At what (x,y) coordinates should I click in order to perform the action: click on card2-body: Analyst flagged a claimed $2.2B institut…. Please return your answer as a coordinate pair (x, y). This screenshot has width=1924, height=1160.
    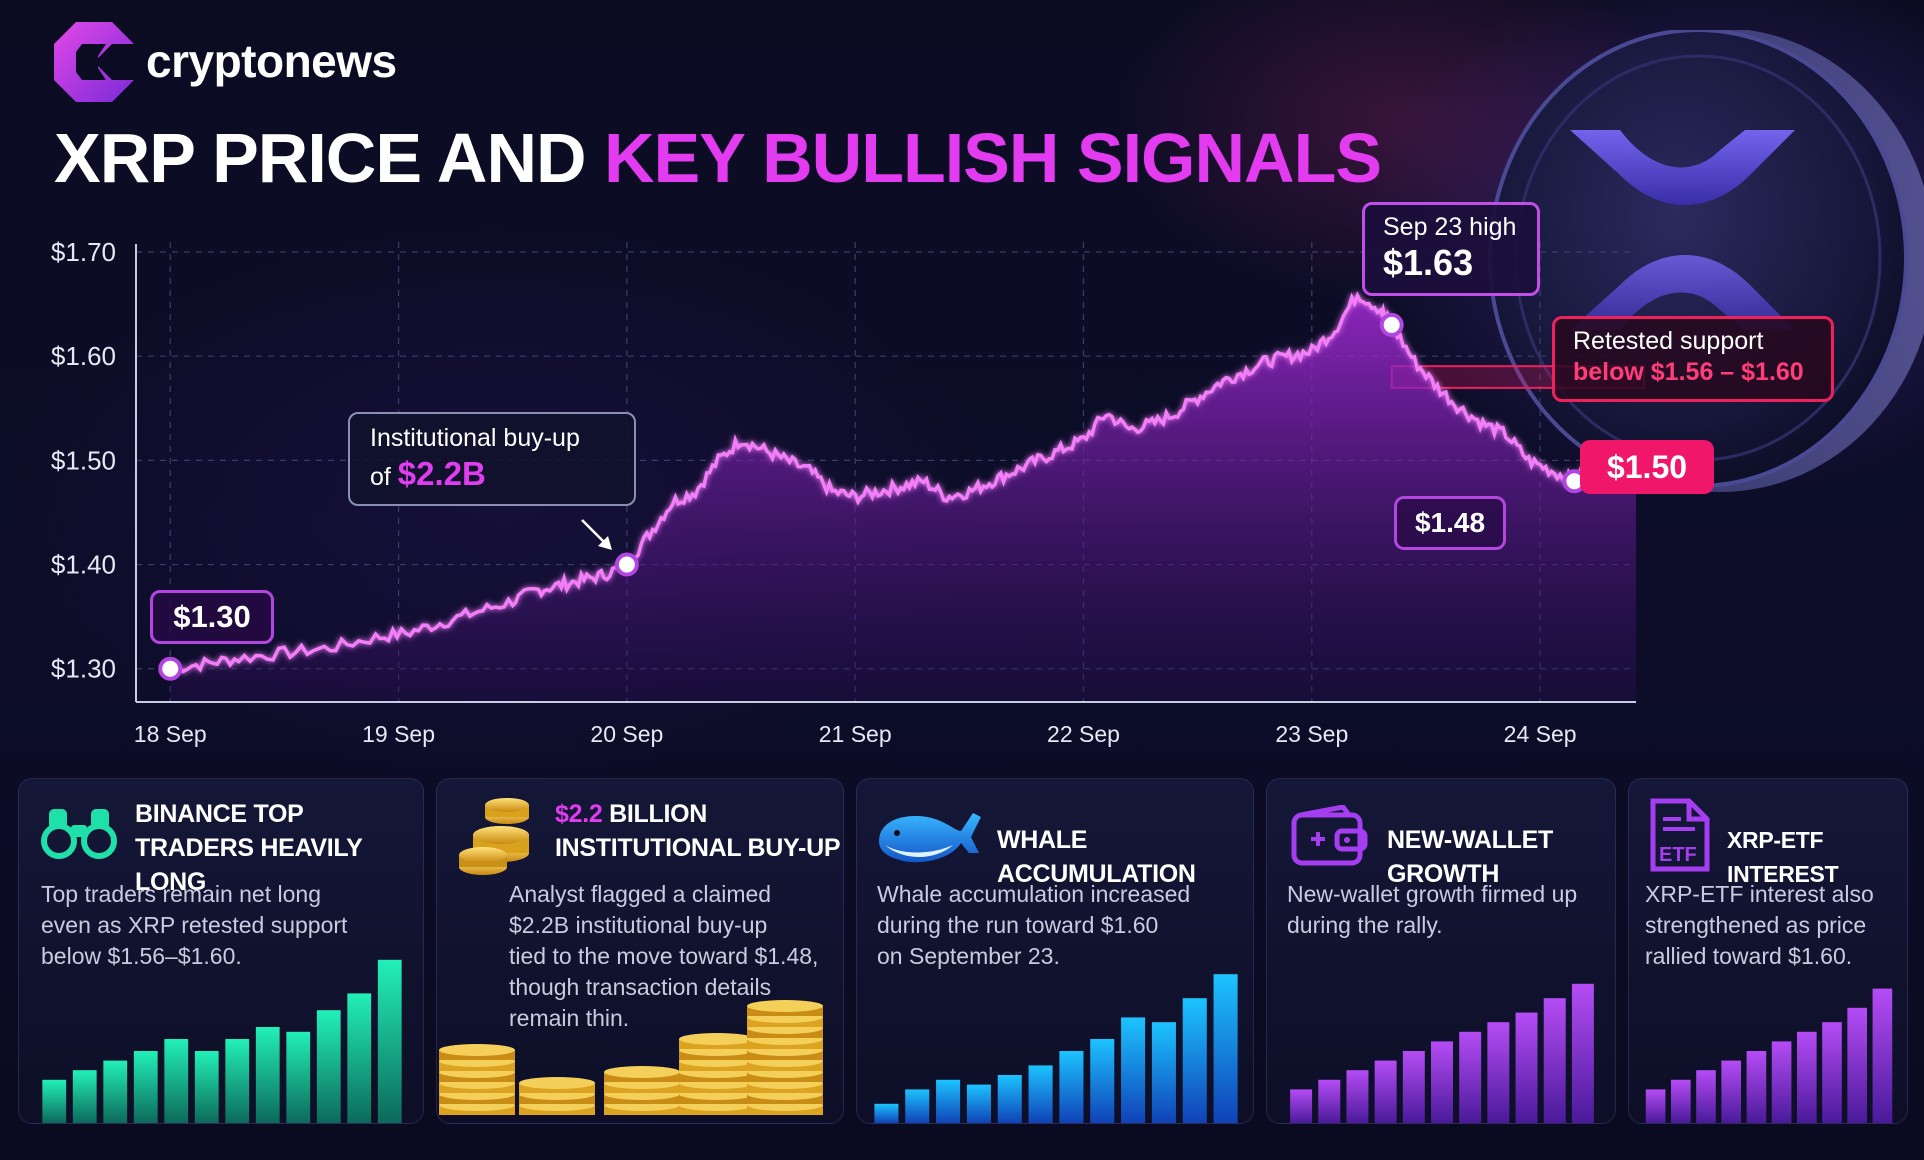
    Looking at the image, I should click on (663, 956).